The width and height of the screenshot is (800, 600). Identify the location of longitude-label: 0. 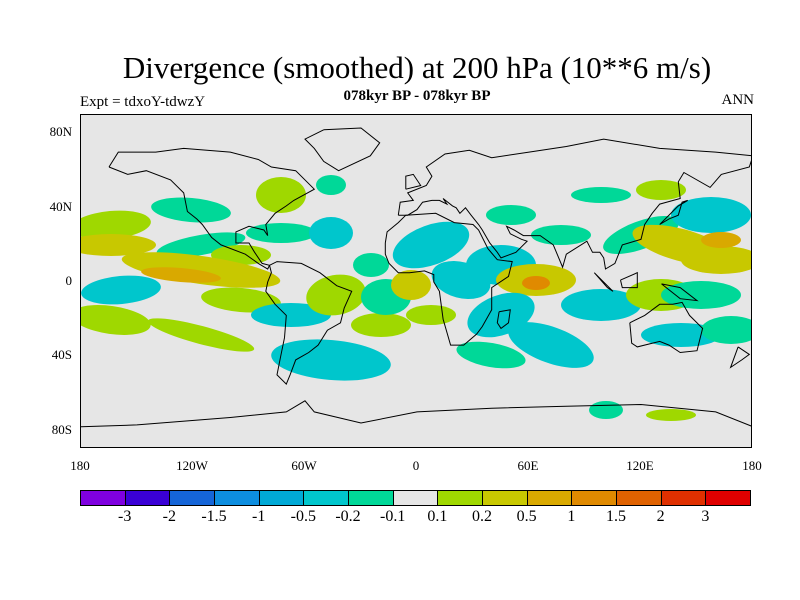
(416, 465).